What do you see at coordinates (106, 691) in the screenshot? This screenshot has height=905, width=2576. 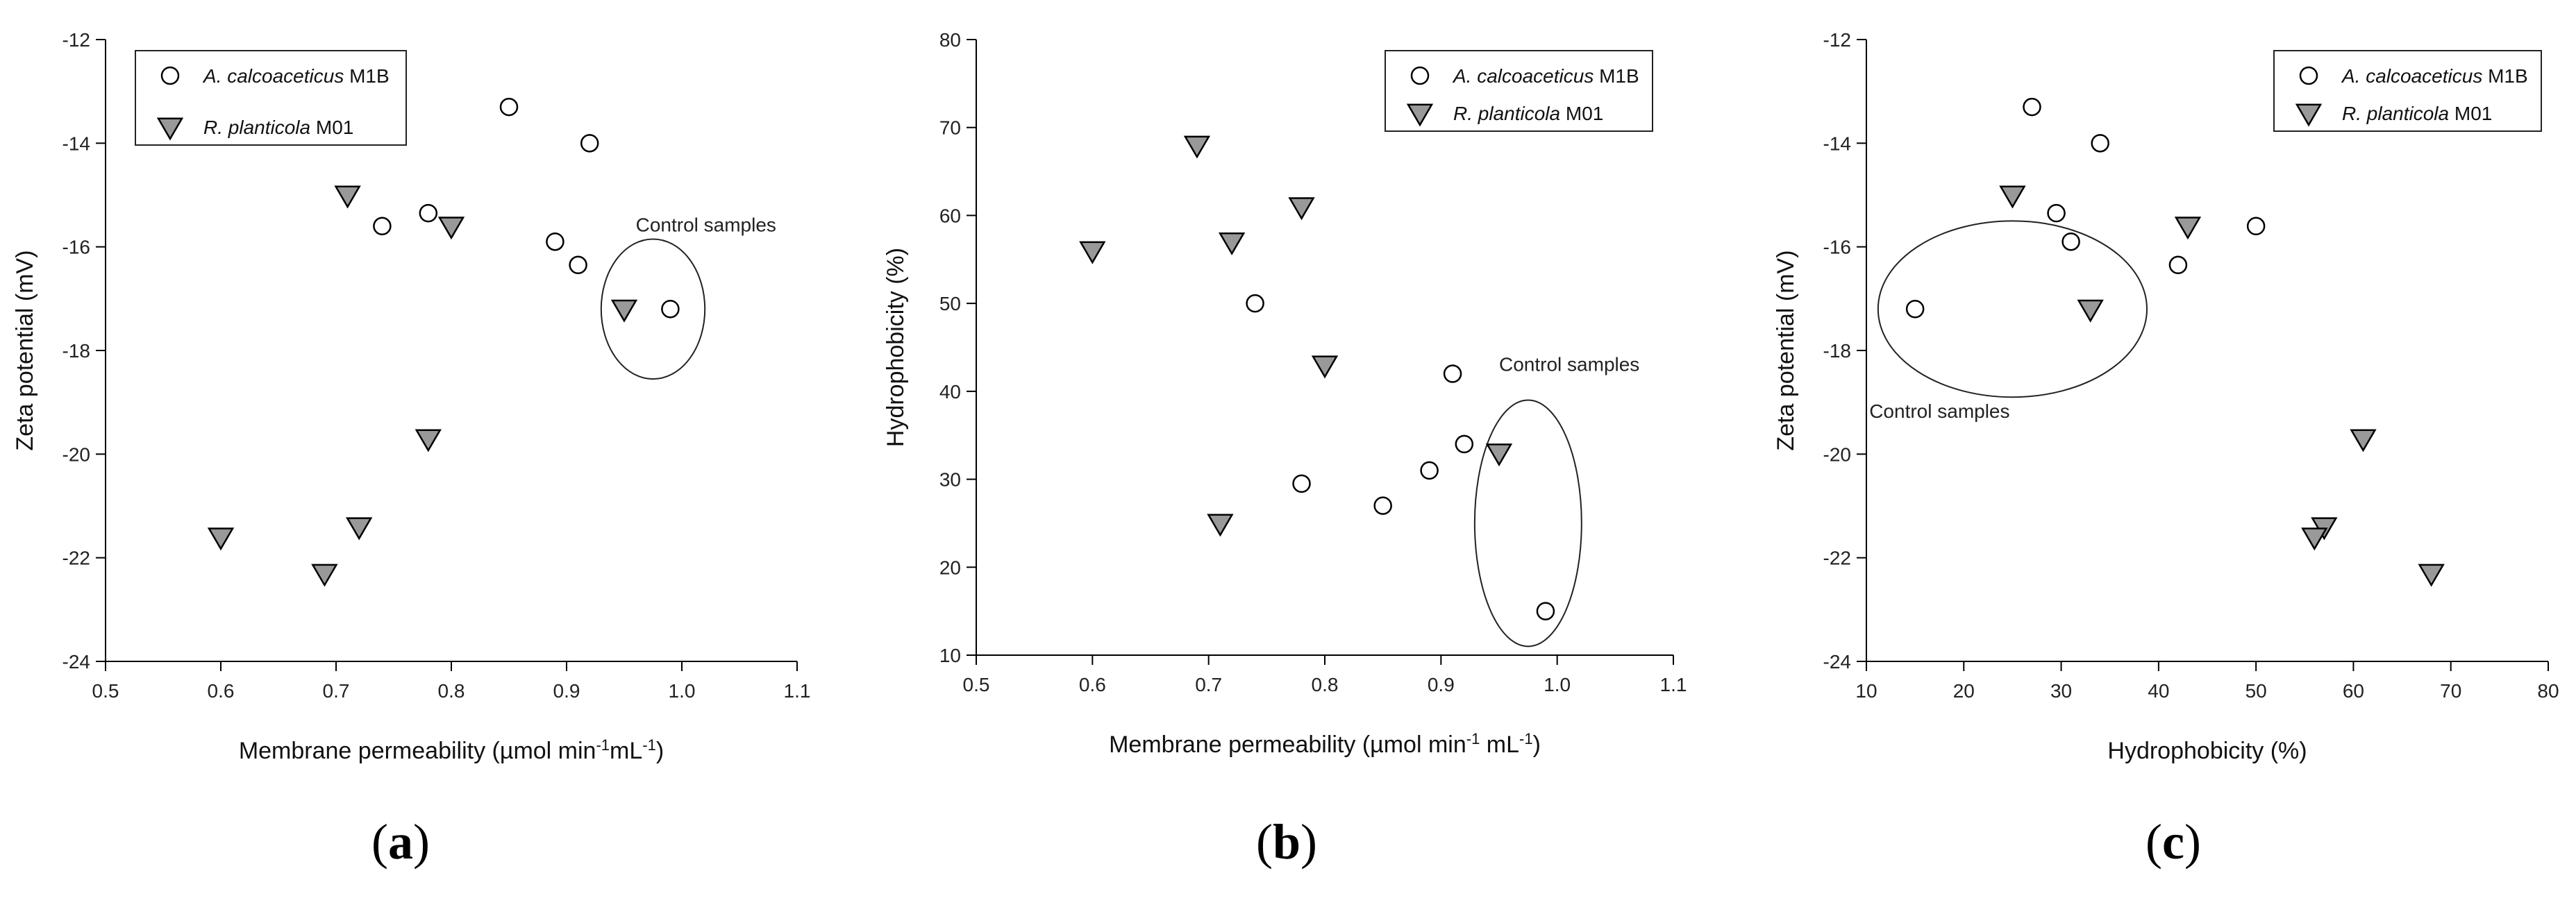 I see `x-tick-label: 0.5` at bounding box center [106, 691].